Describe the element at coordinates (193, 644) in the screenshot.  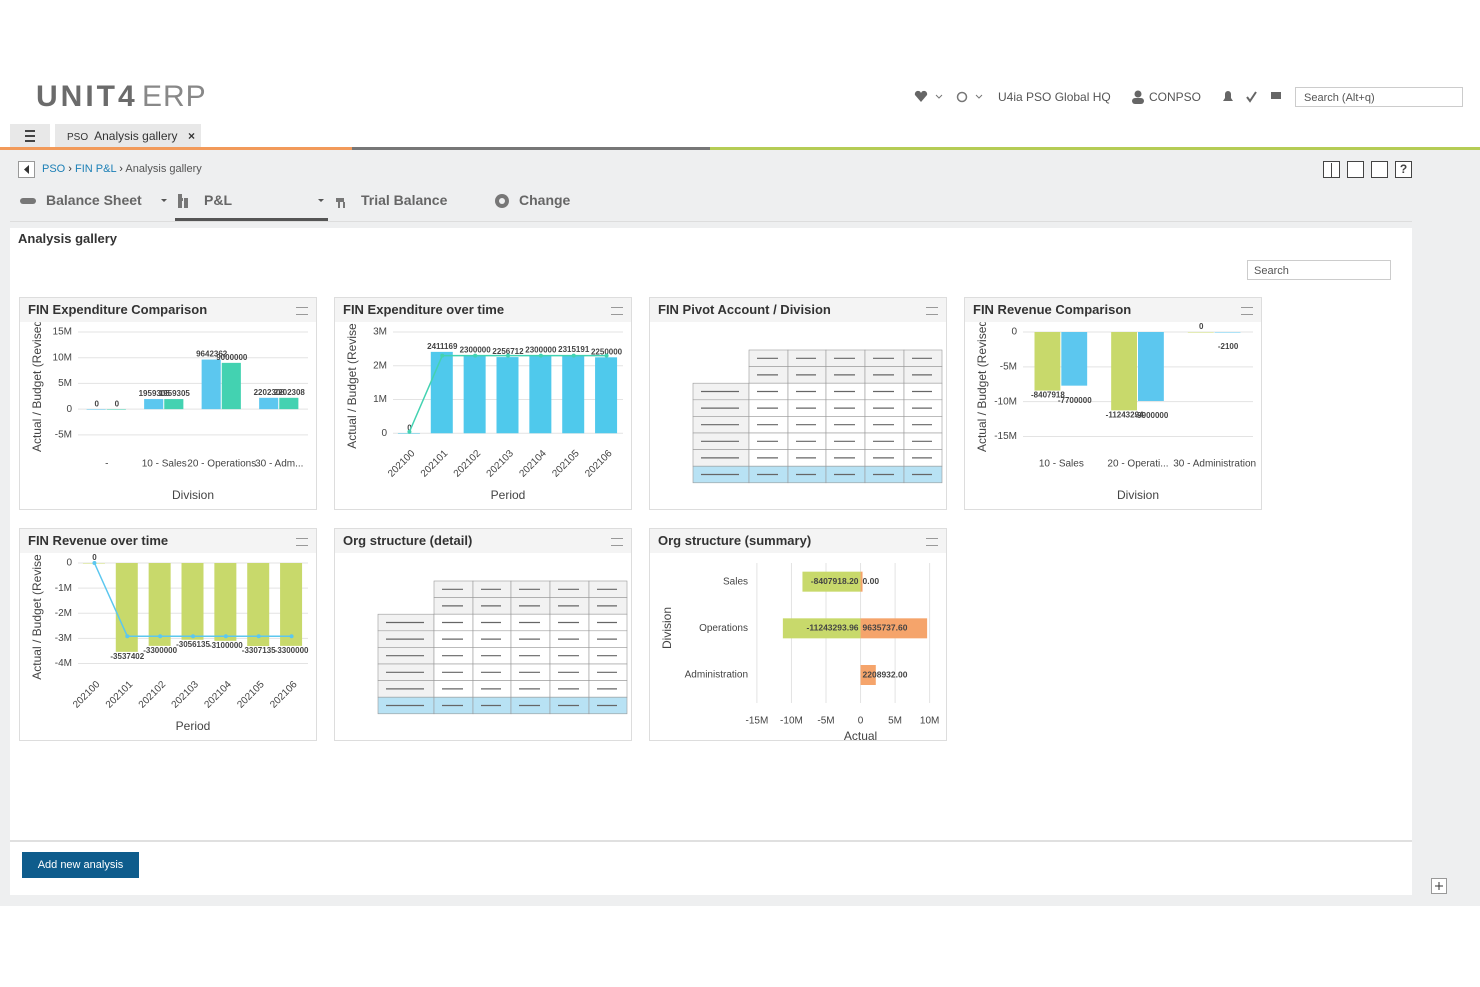
I see `data-label: -3056135` at that location.